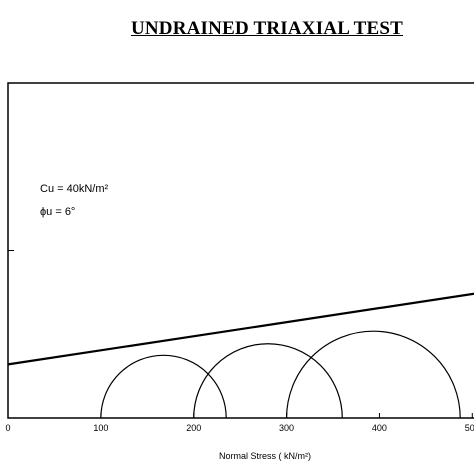 The width and height of the screenshot is (474, 474). What do you see at coordinates (286, 428) in the screenshot?
I see `x-tick-label: 300` at bounding box center [286, 428].